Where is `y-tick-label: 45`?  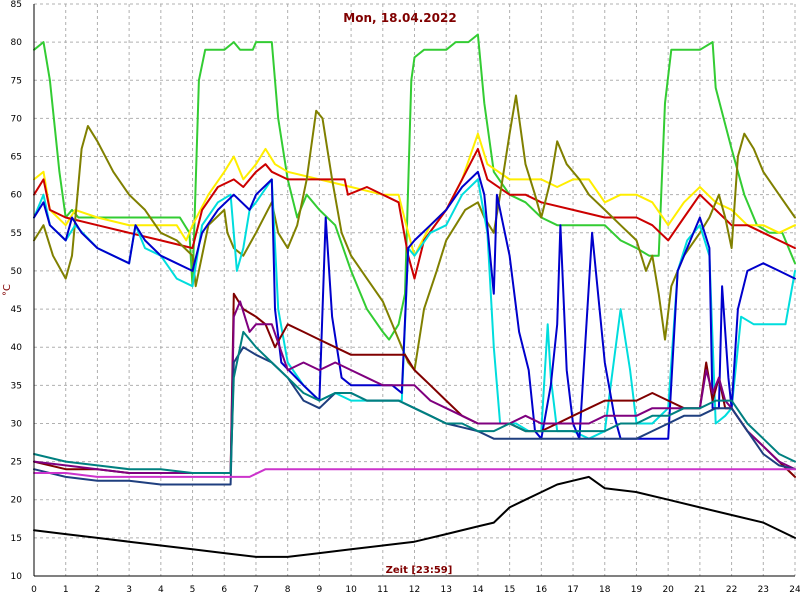 y-tick-label: 45 is located at coordinates (16, 310).